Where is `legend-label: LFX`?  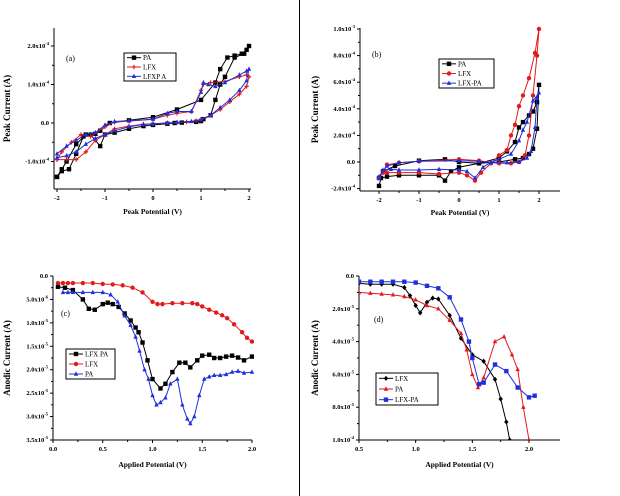 legend-label: LFX is located at coordinates (91, 365).